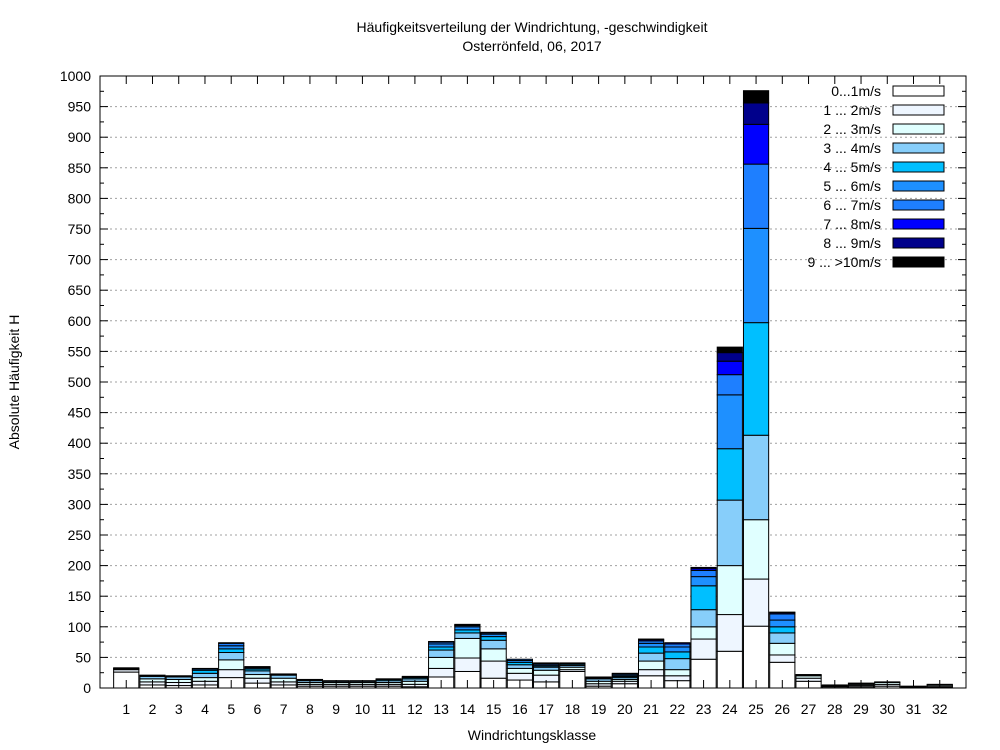  What do you see at coordinates (231, 709) in the screenshot?
I see `x-tick-label: 5` at bounding box center [231, 709].